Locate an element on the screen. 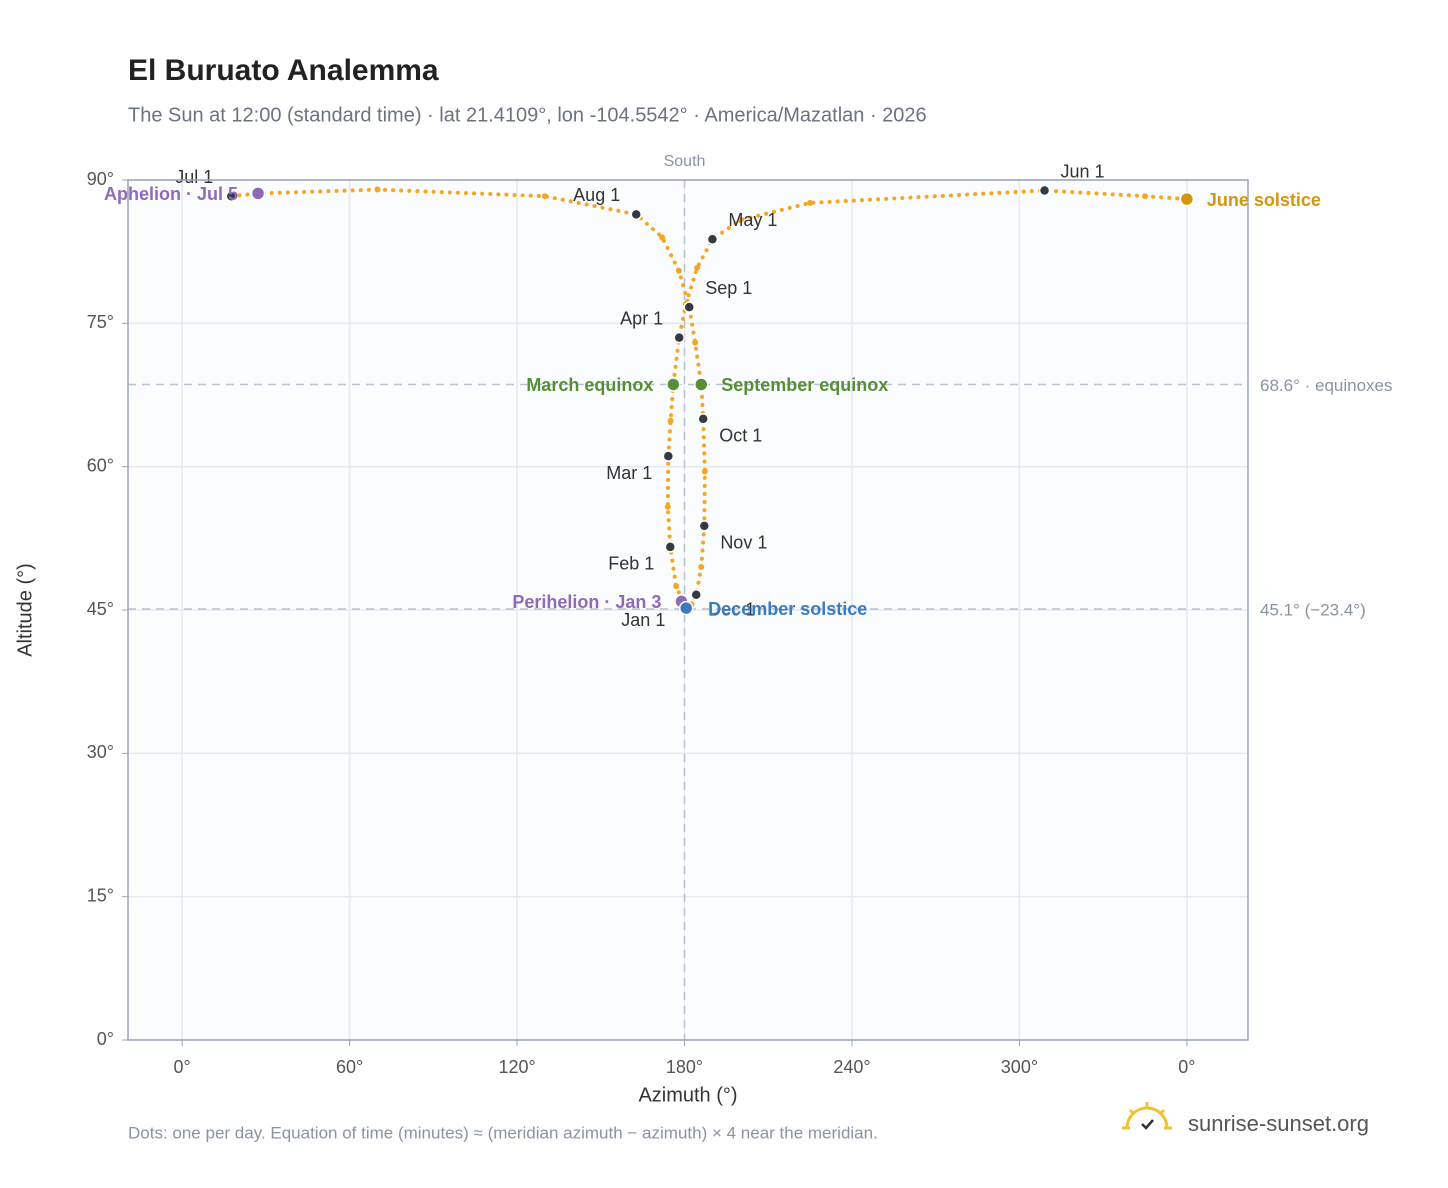  month-label: Aug 1 is located at coordinates (596, 195).